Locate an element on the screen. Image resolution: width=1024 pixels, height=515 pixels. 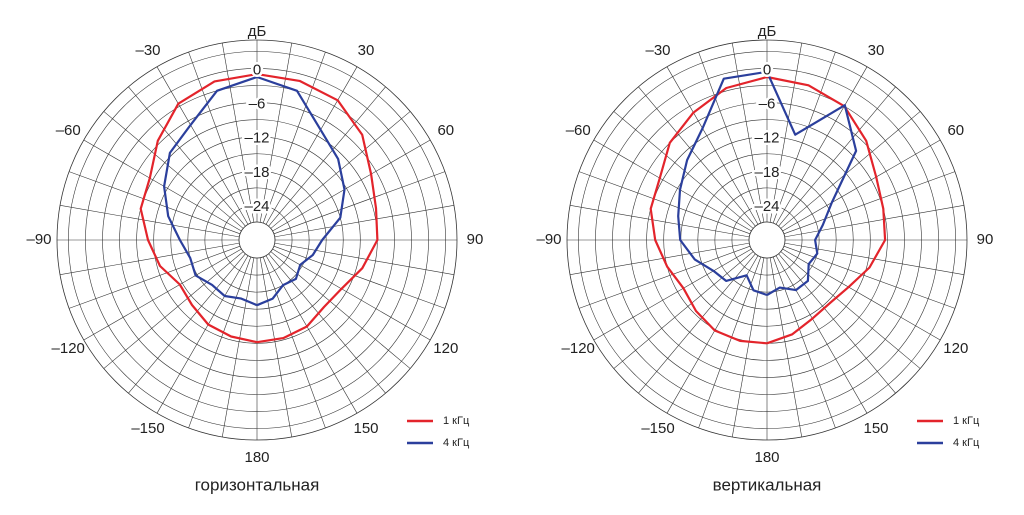
theta-tick-label: –150 is located at coordinates (147, 428).